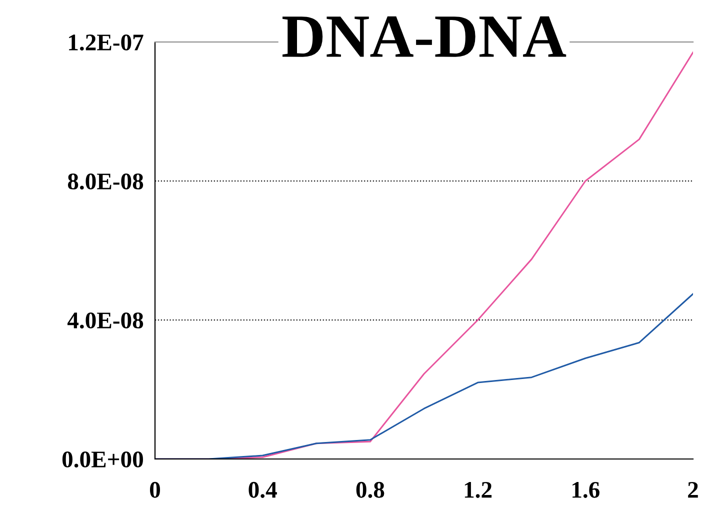  I want to click on x-tick-label: 1.2, so click(478, 490).